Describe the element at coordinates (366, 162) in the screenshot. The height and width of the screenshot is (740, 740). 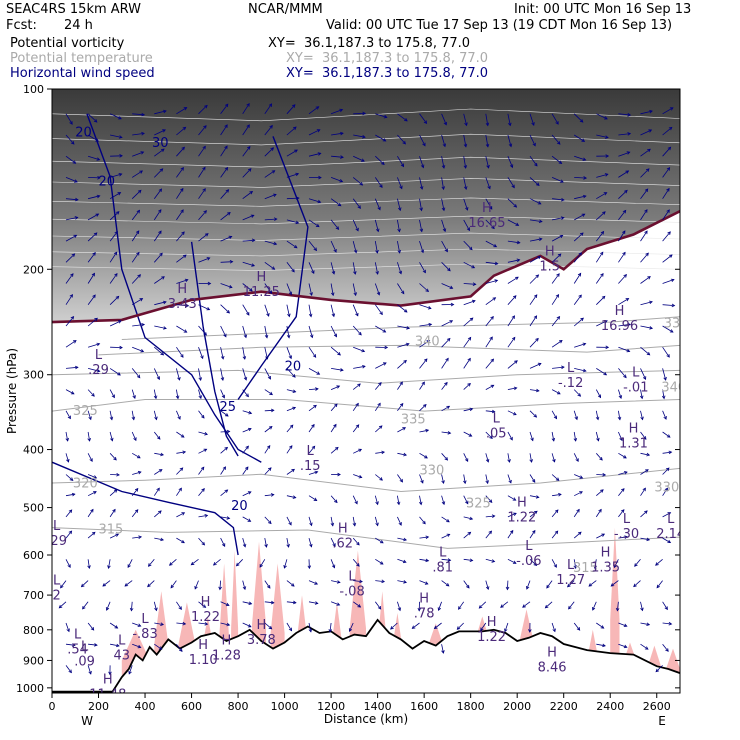
I see `strat-theta-streak` at that location.